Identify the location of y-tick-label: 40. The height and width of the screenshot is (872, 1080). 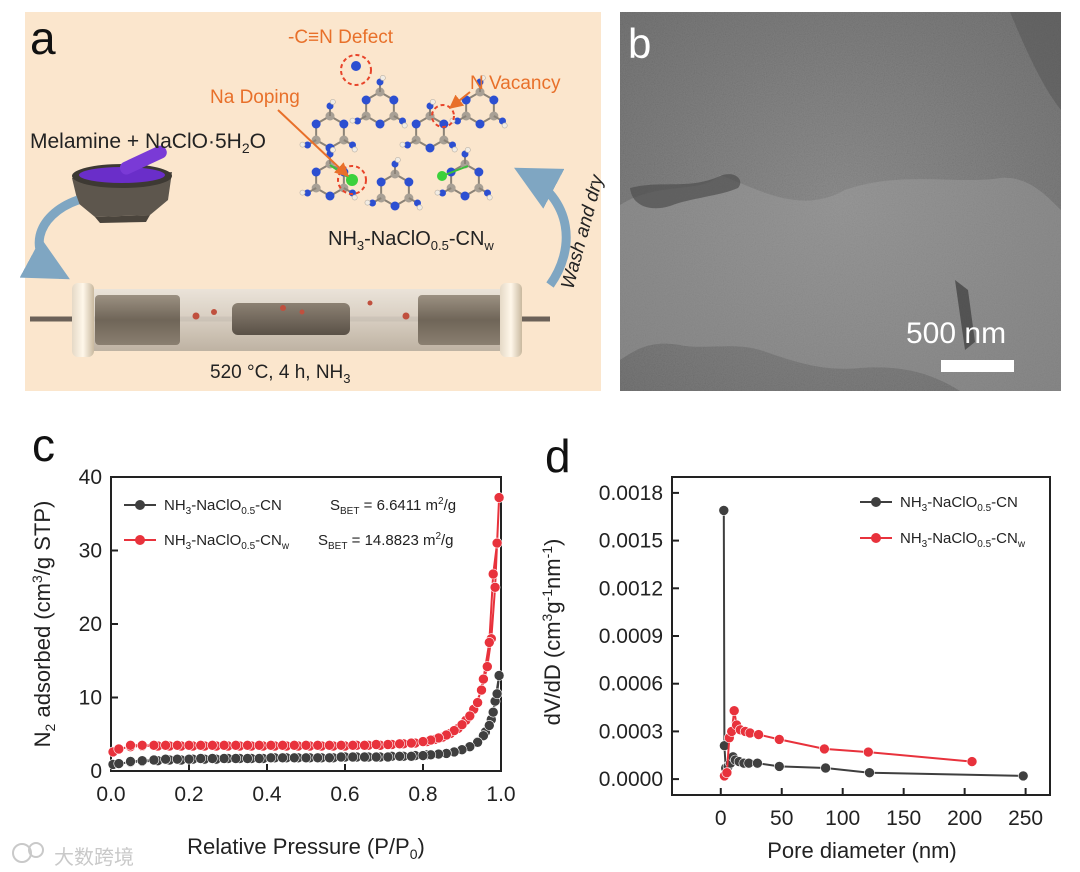
(90, 477).